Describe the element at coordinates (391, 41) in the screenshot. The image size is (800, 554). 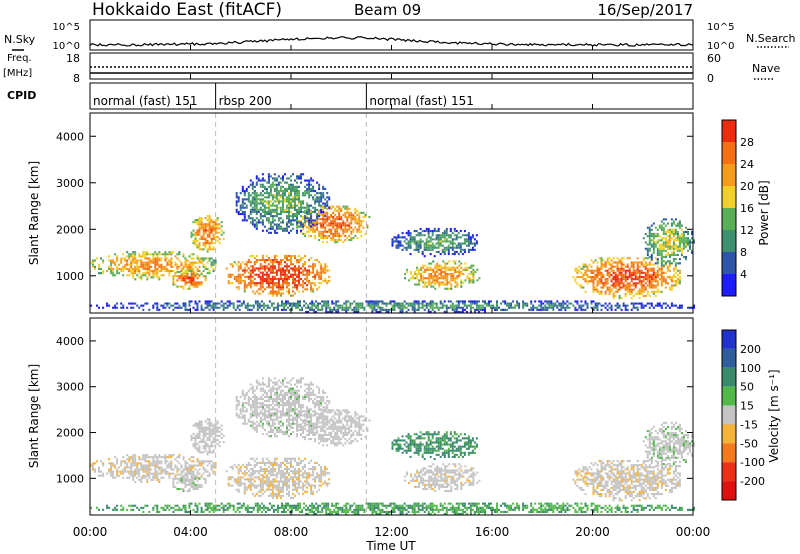
I see `noise-sky-line` at that location.